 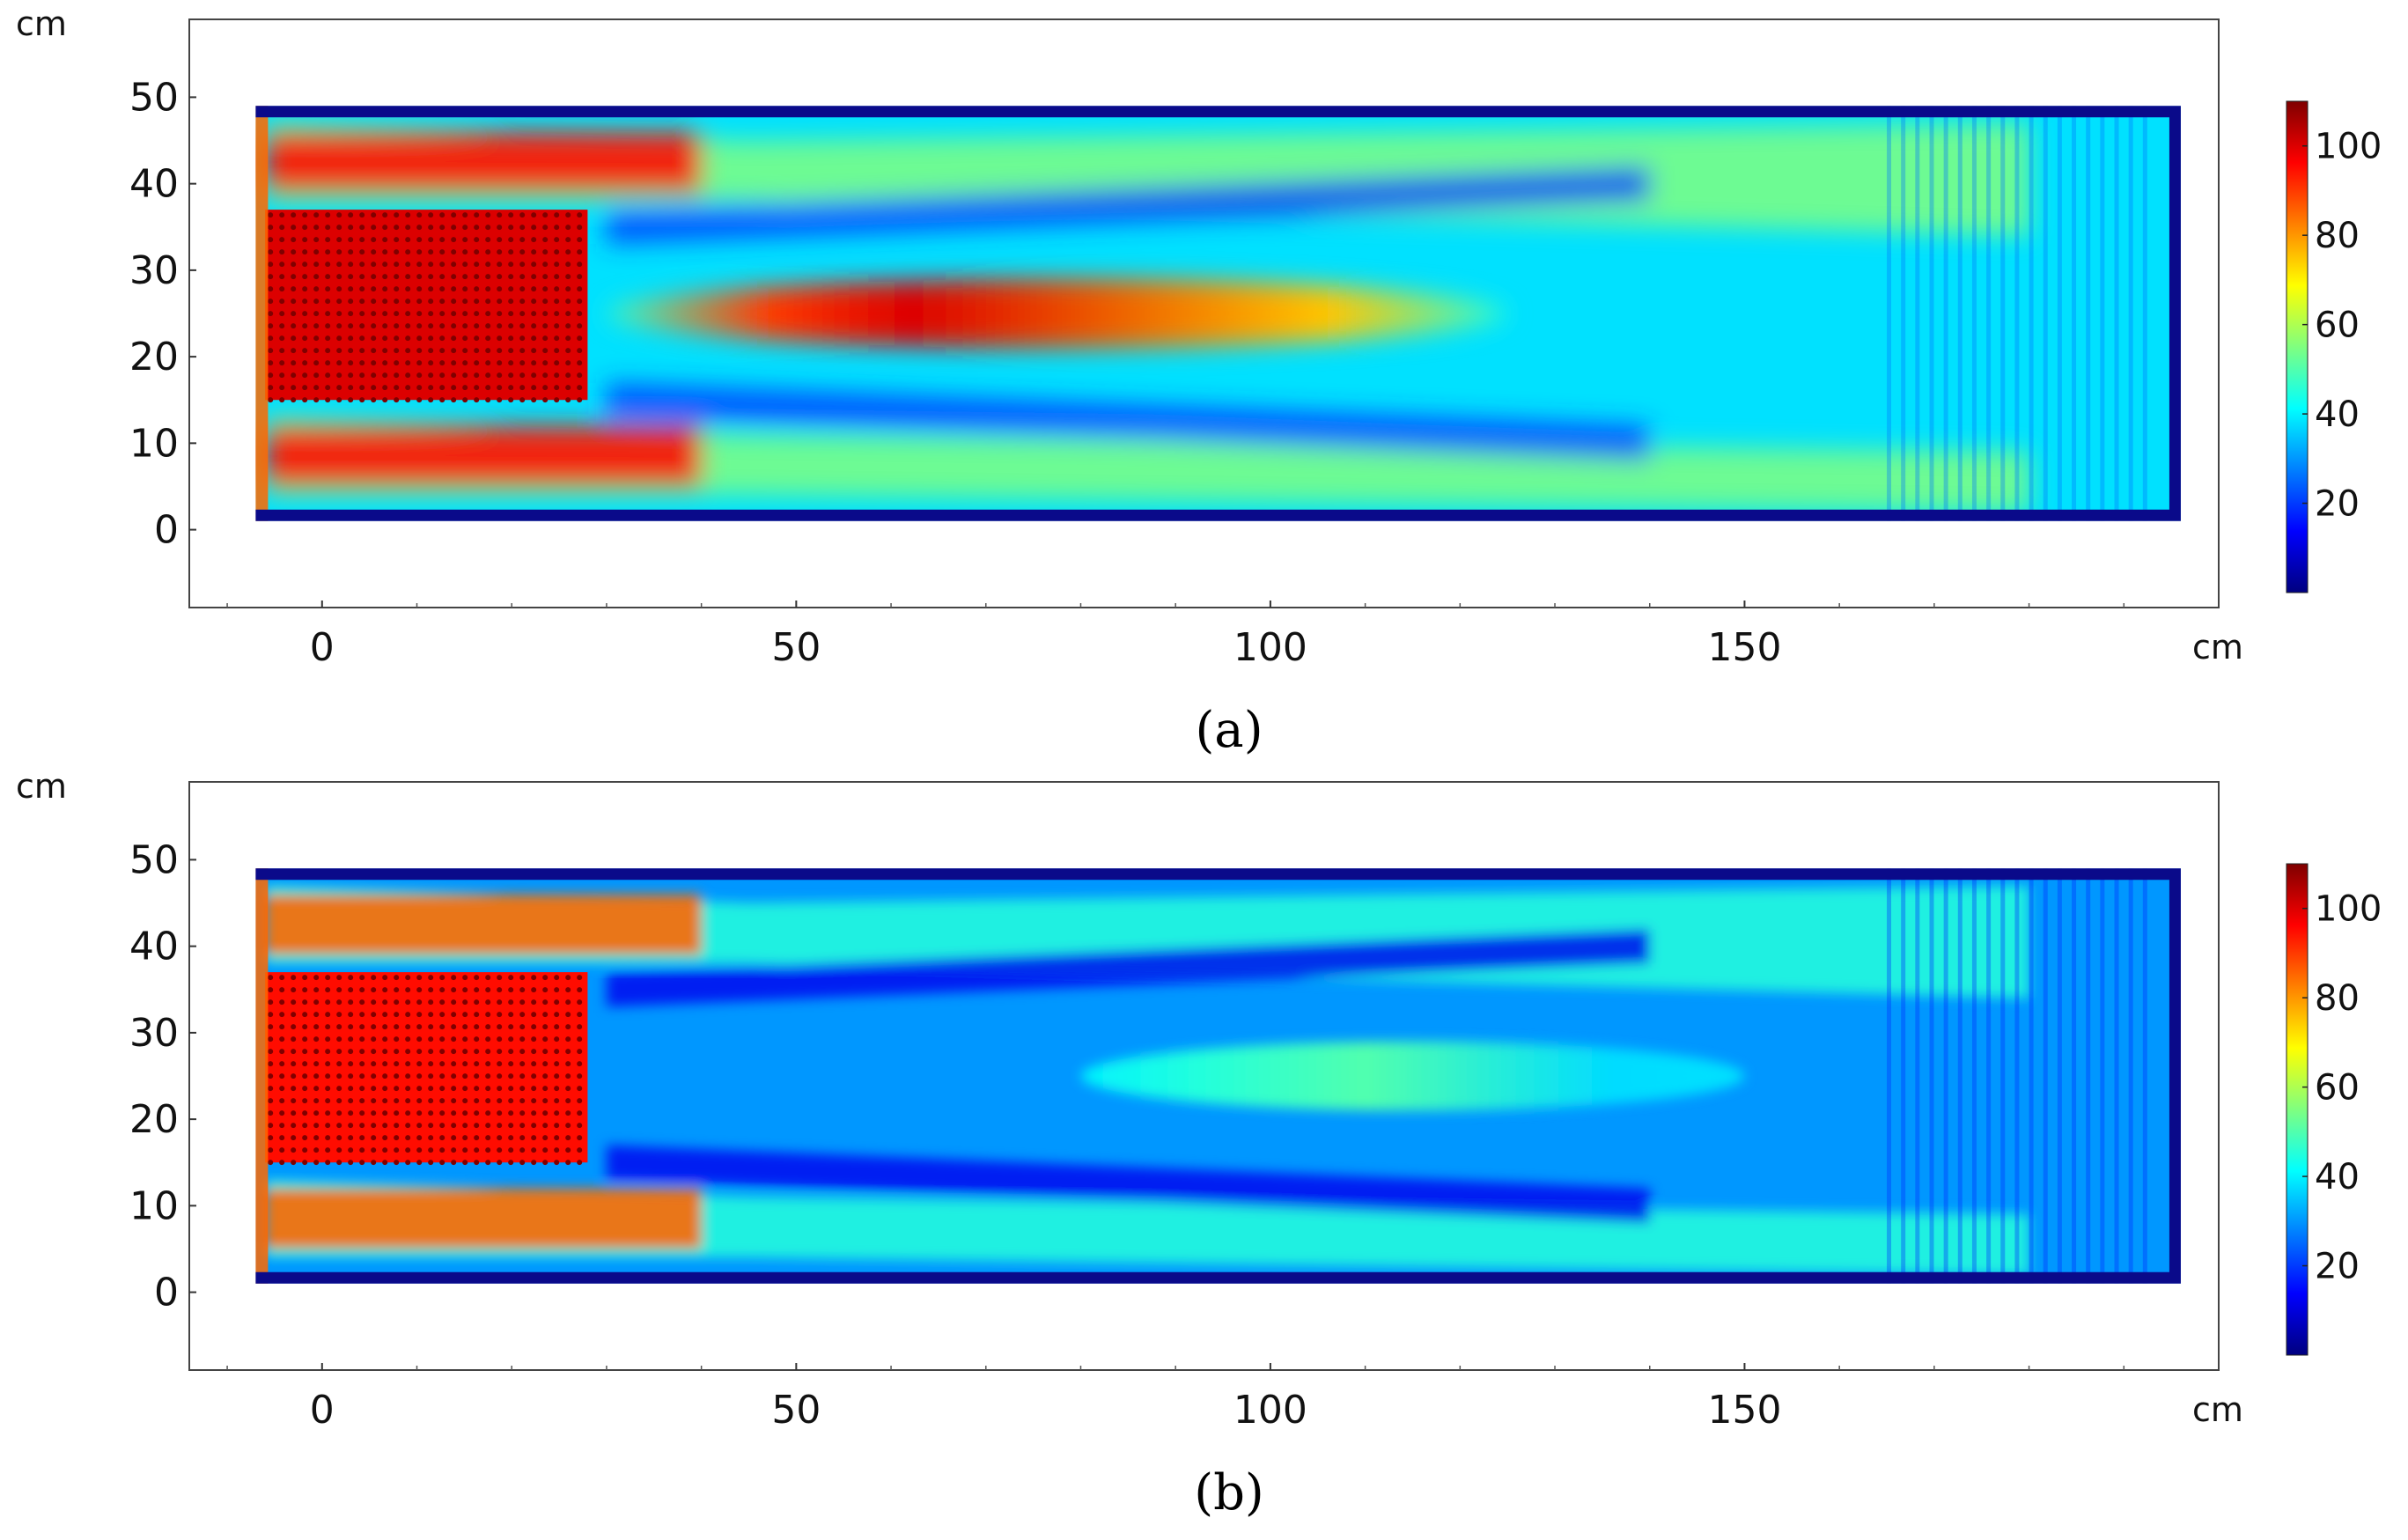 I want to click on y-unit-label-b: cm, so click(x=41, y=786).